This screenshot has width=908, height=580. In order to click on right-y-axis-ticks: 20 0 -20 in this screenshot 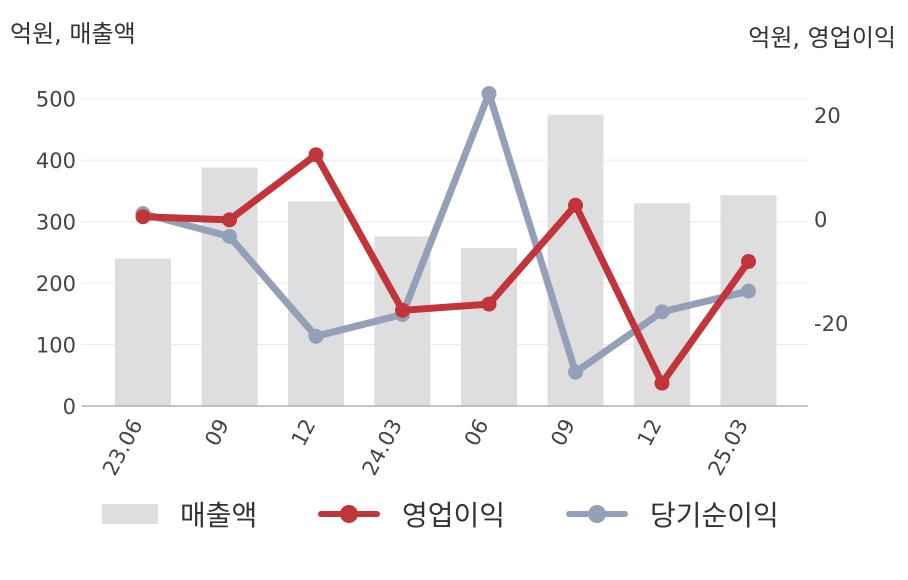, I will do `click(831, 220)`.